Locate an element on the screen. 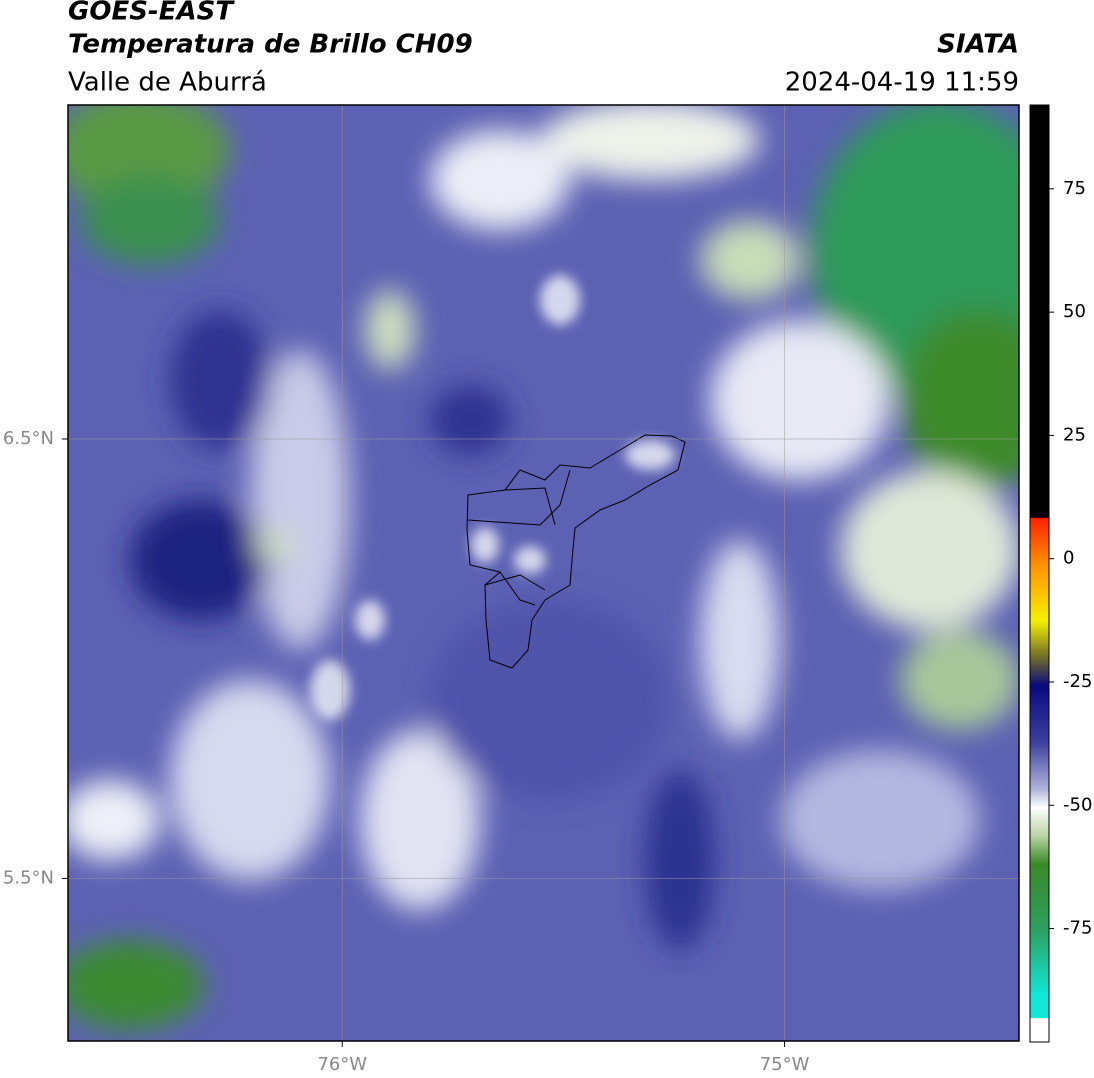 This screenshot has width=1094, height=1078. subtitle: Temperatura de Brillo CH09 is located at coordinates (270, 45).